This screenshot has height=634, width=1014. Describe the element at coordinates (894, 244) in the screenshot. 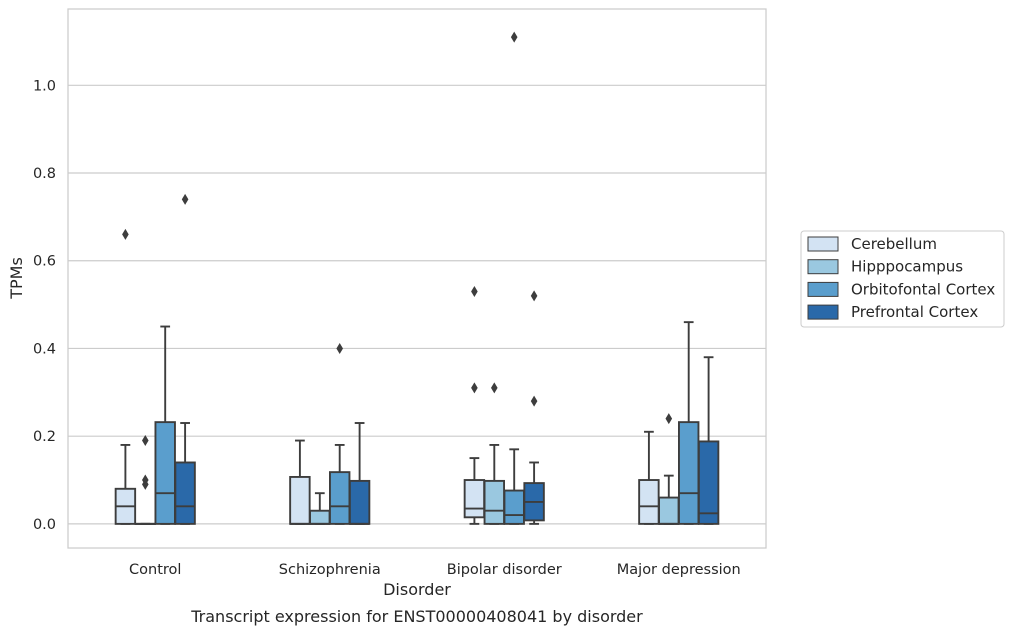

I see `legend-label: Cerebellum` at that location.